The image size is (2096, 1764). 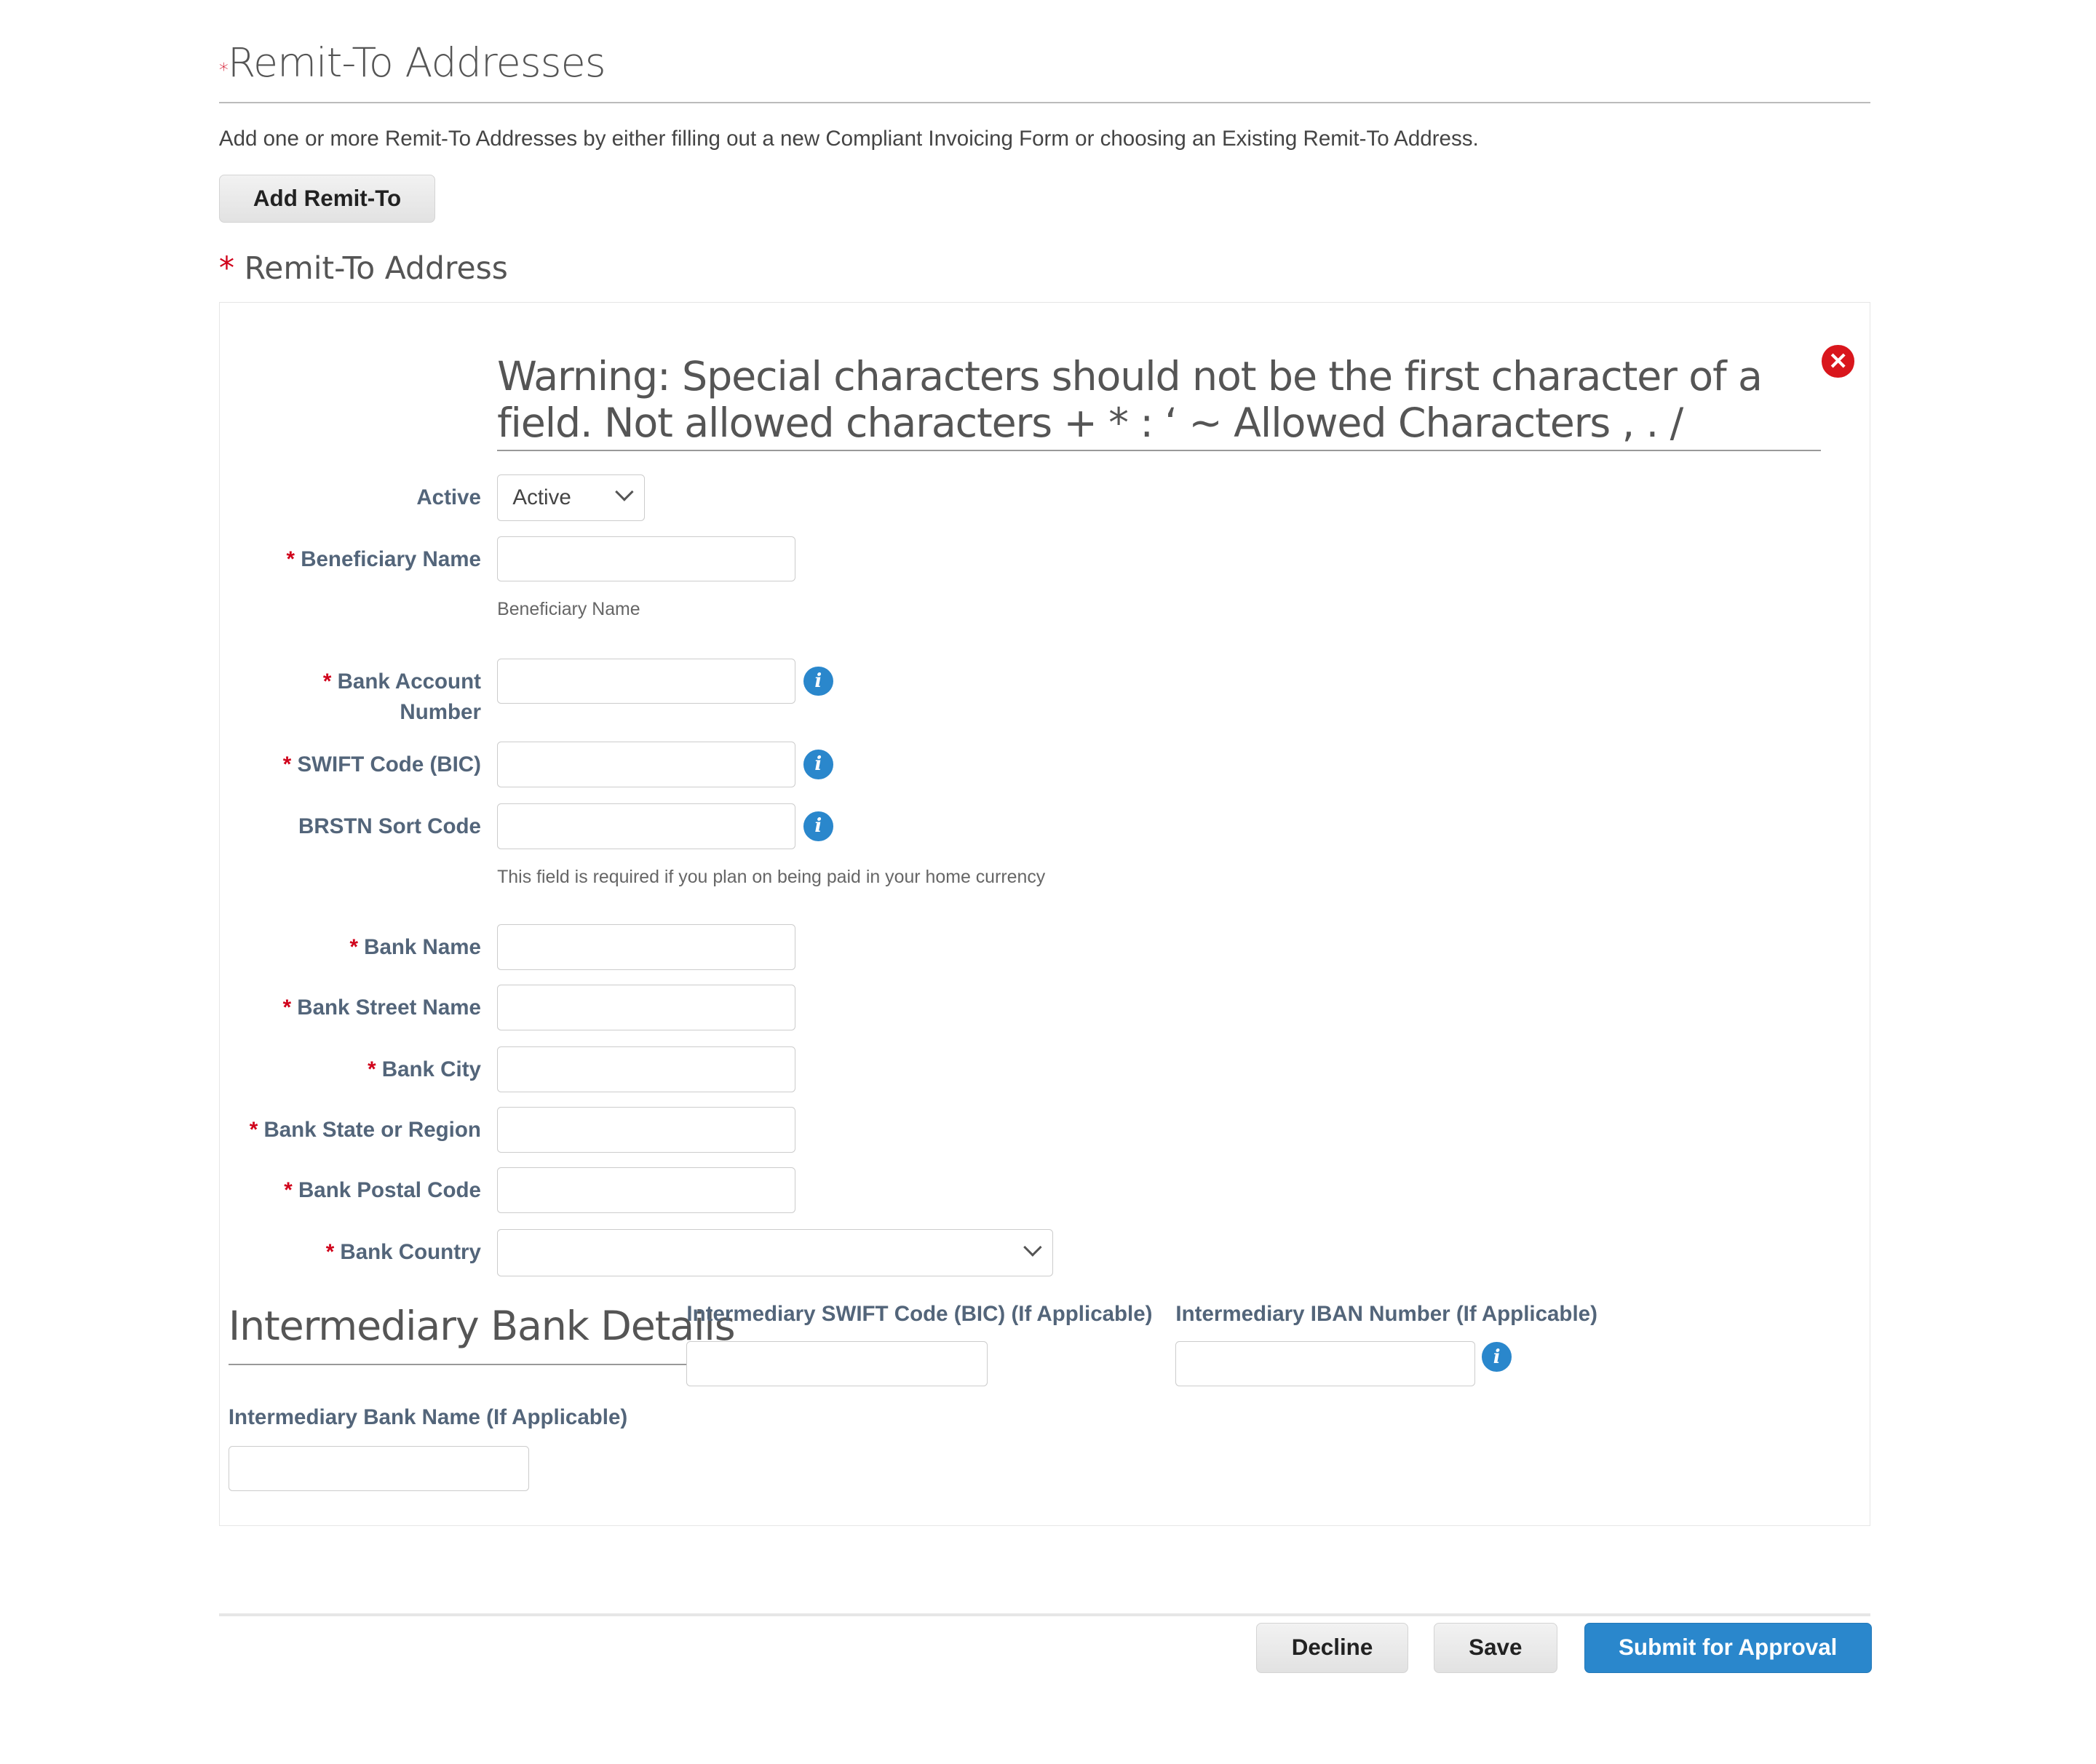 What do you see at coordinates (379, 1468) in the screenshot?
I see `intermediary-bank-name-input` at bounding box center [379, 1468].